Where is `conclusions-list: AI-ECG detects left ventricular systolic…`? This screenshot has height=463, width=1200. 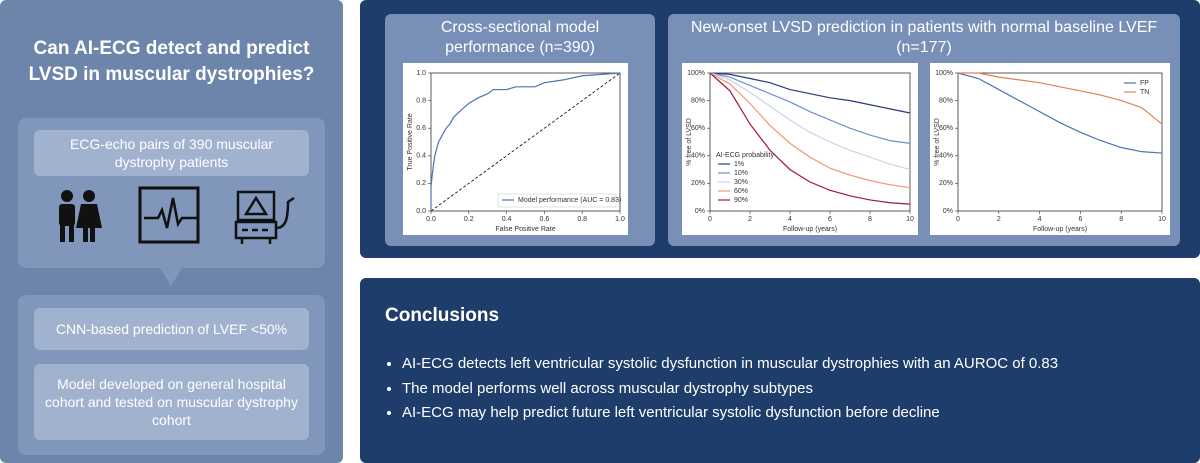
conclusions-list: AI-ECG detects left ventricular systolic… is located at coordinates (780, 389).